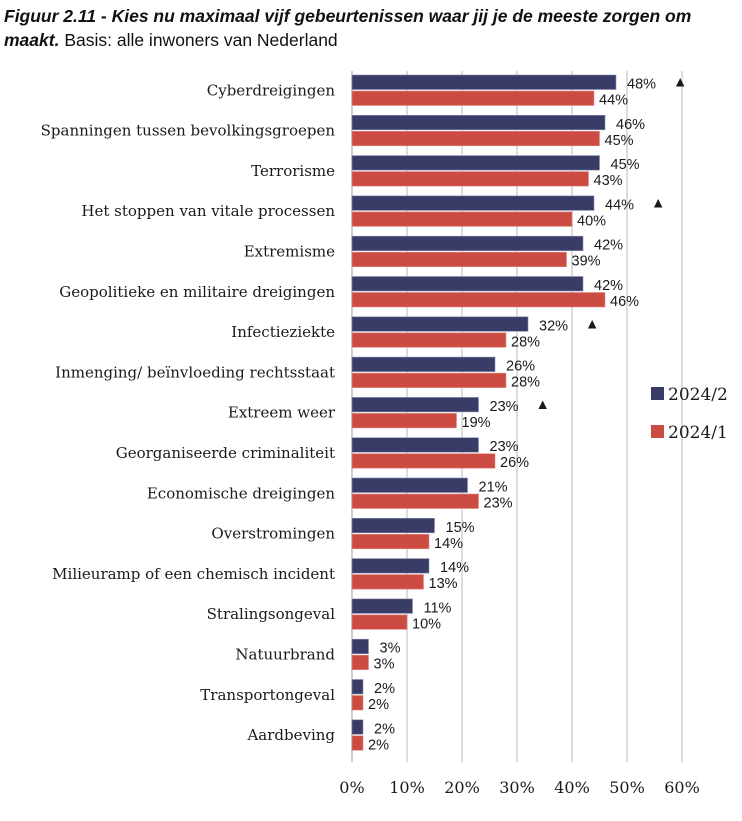 The width and height of the screenshot is (742, 821). I want to click on data-label: 15%, so click(460, 528).